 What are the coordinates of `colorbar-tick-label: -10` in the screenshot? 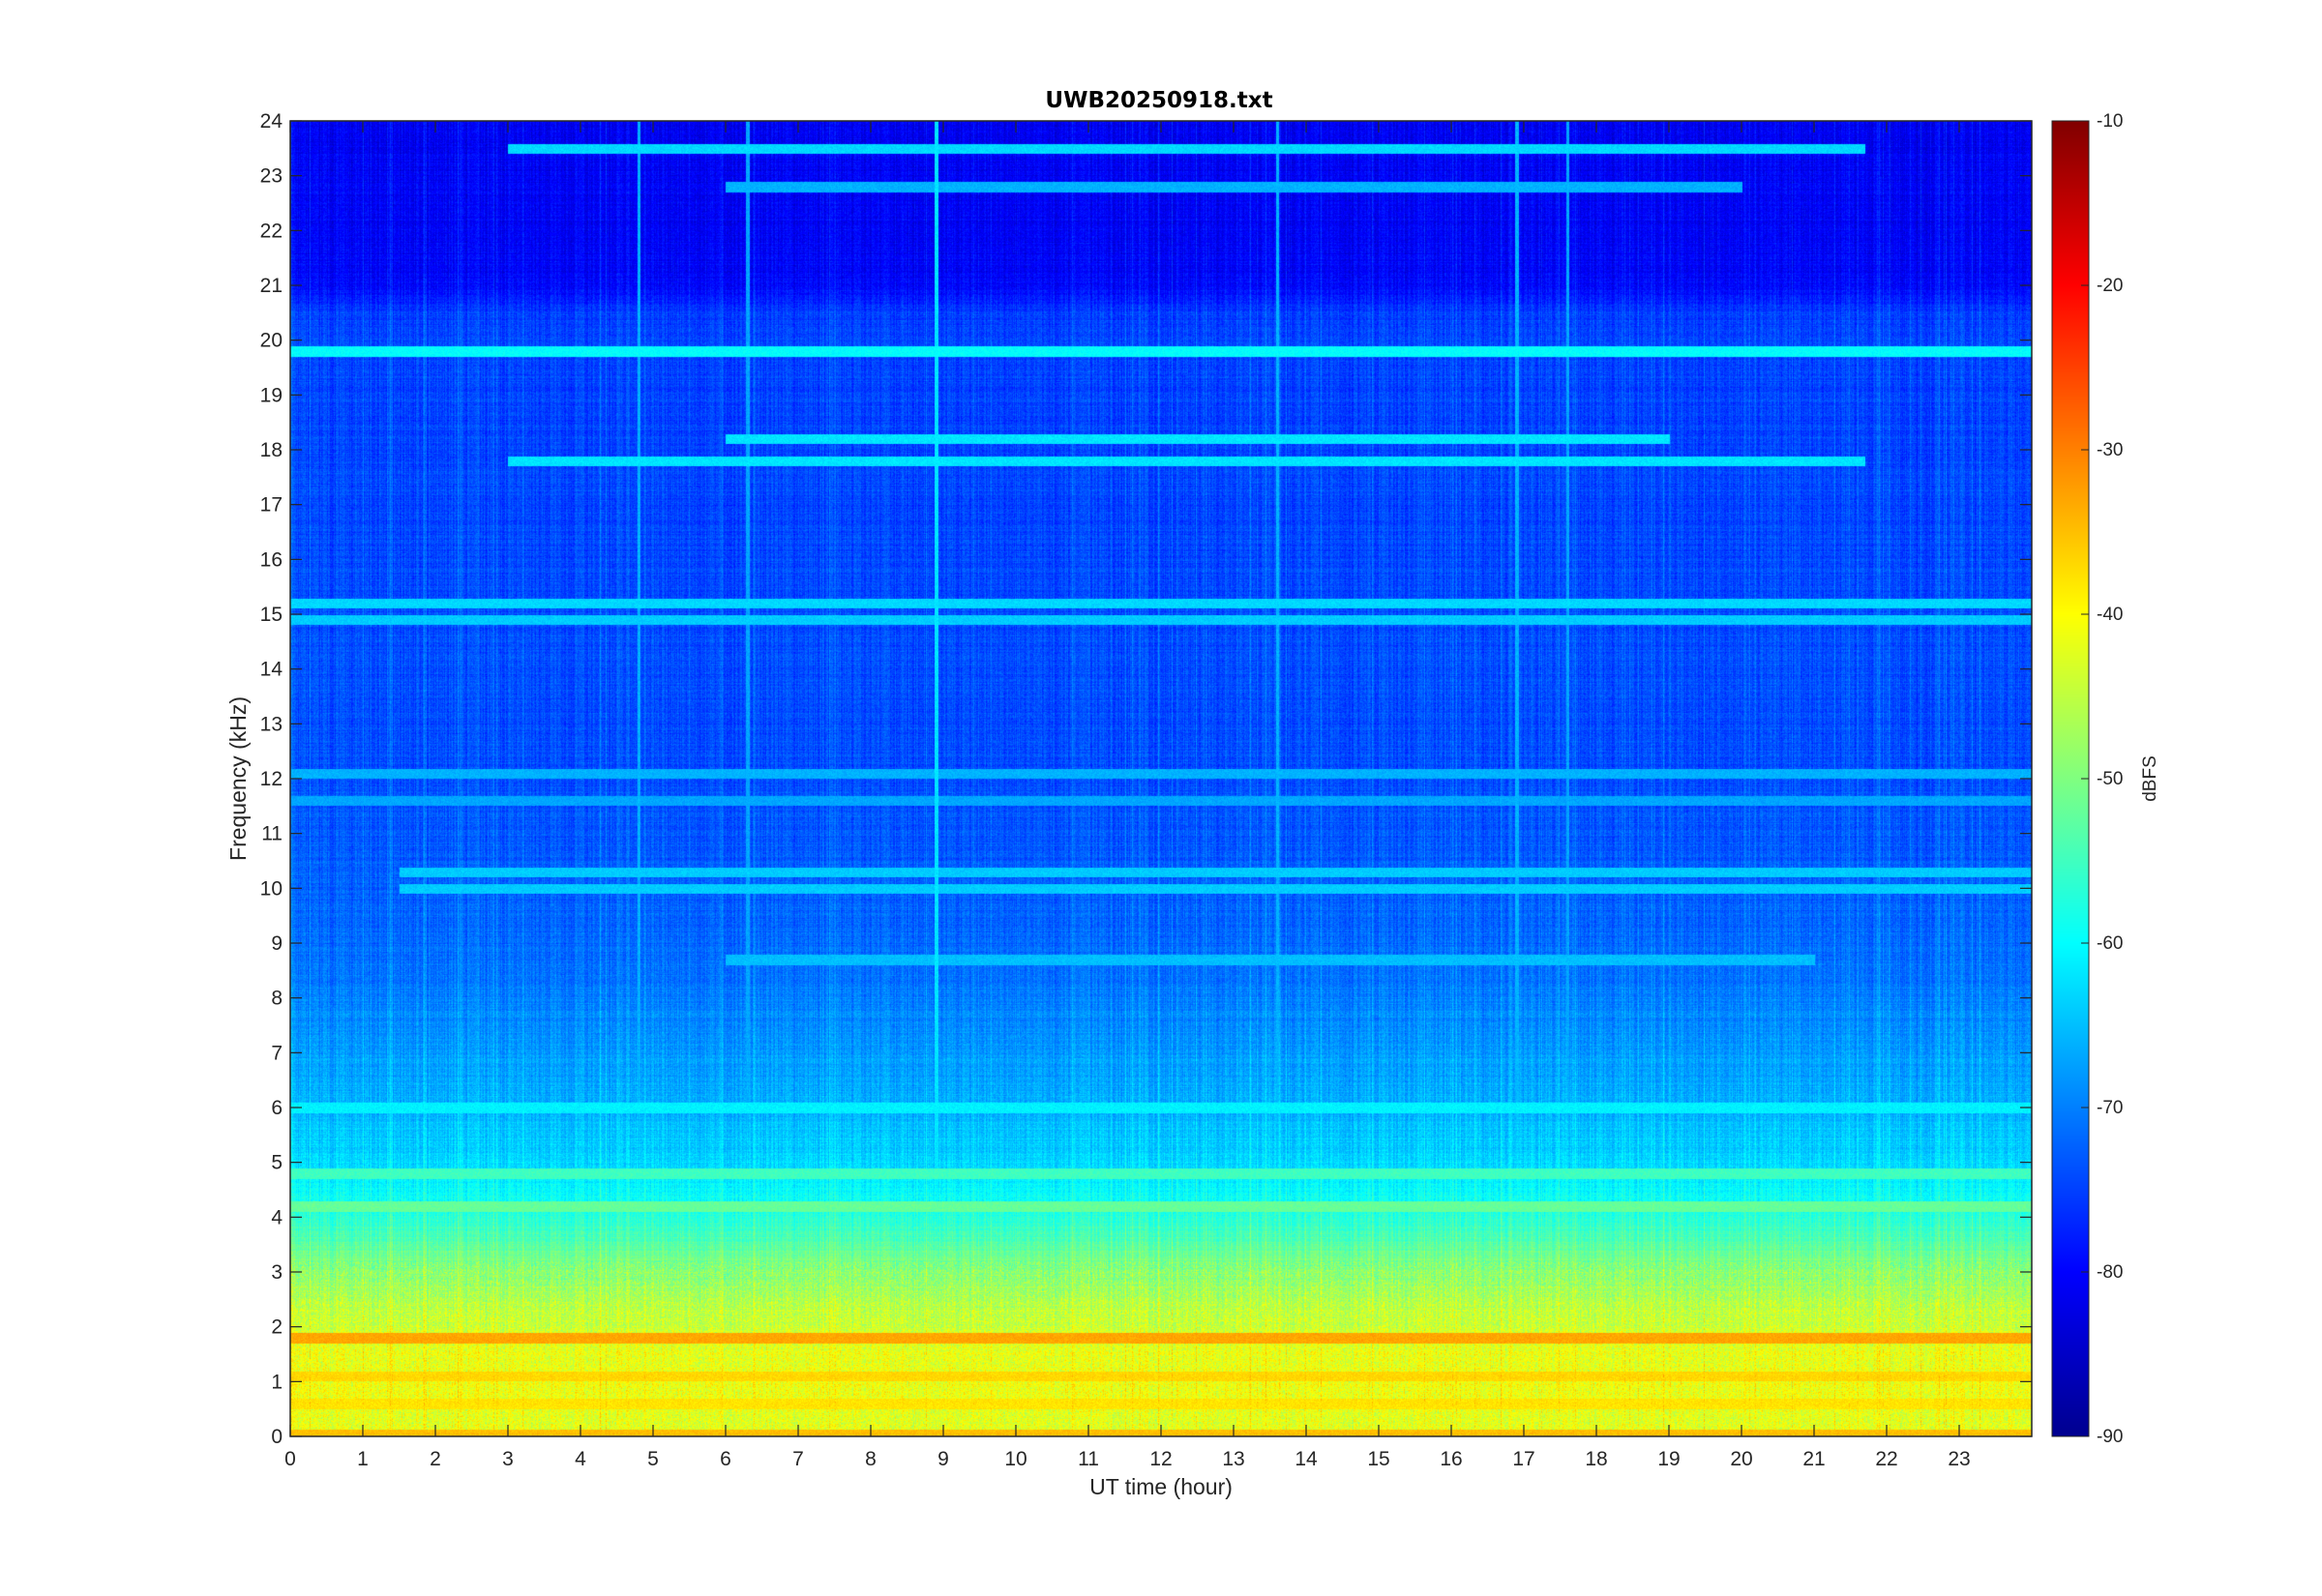 It's located at (2110, 121).